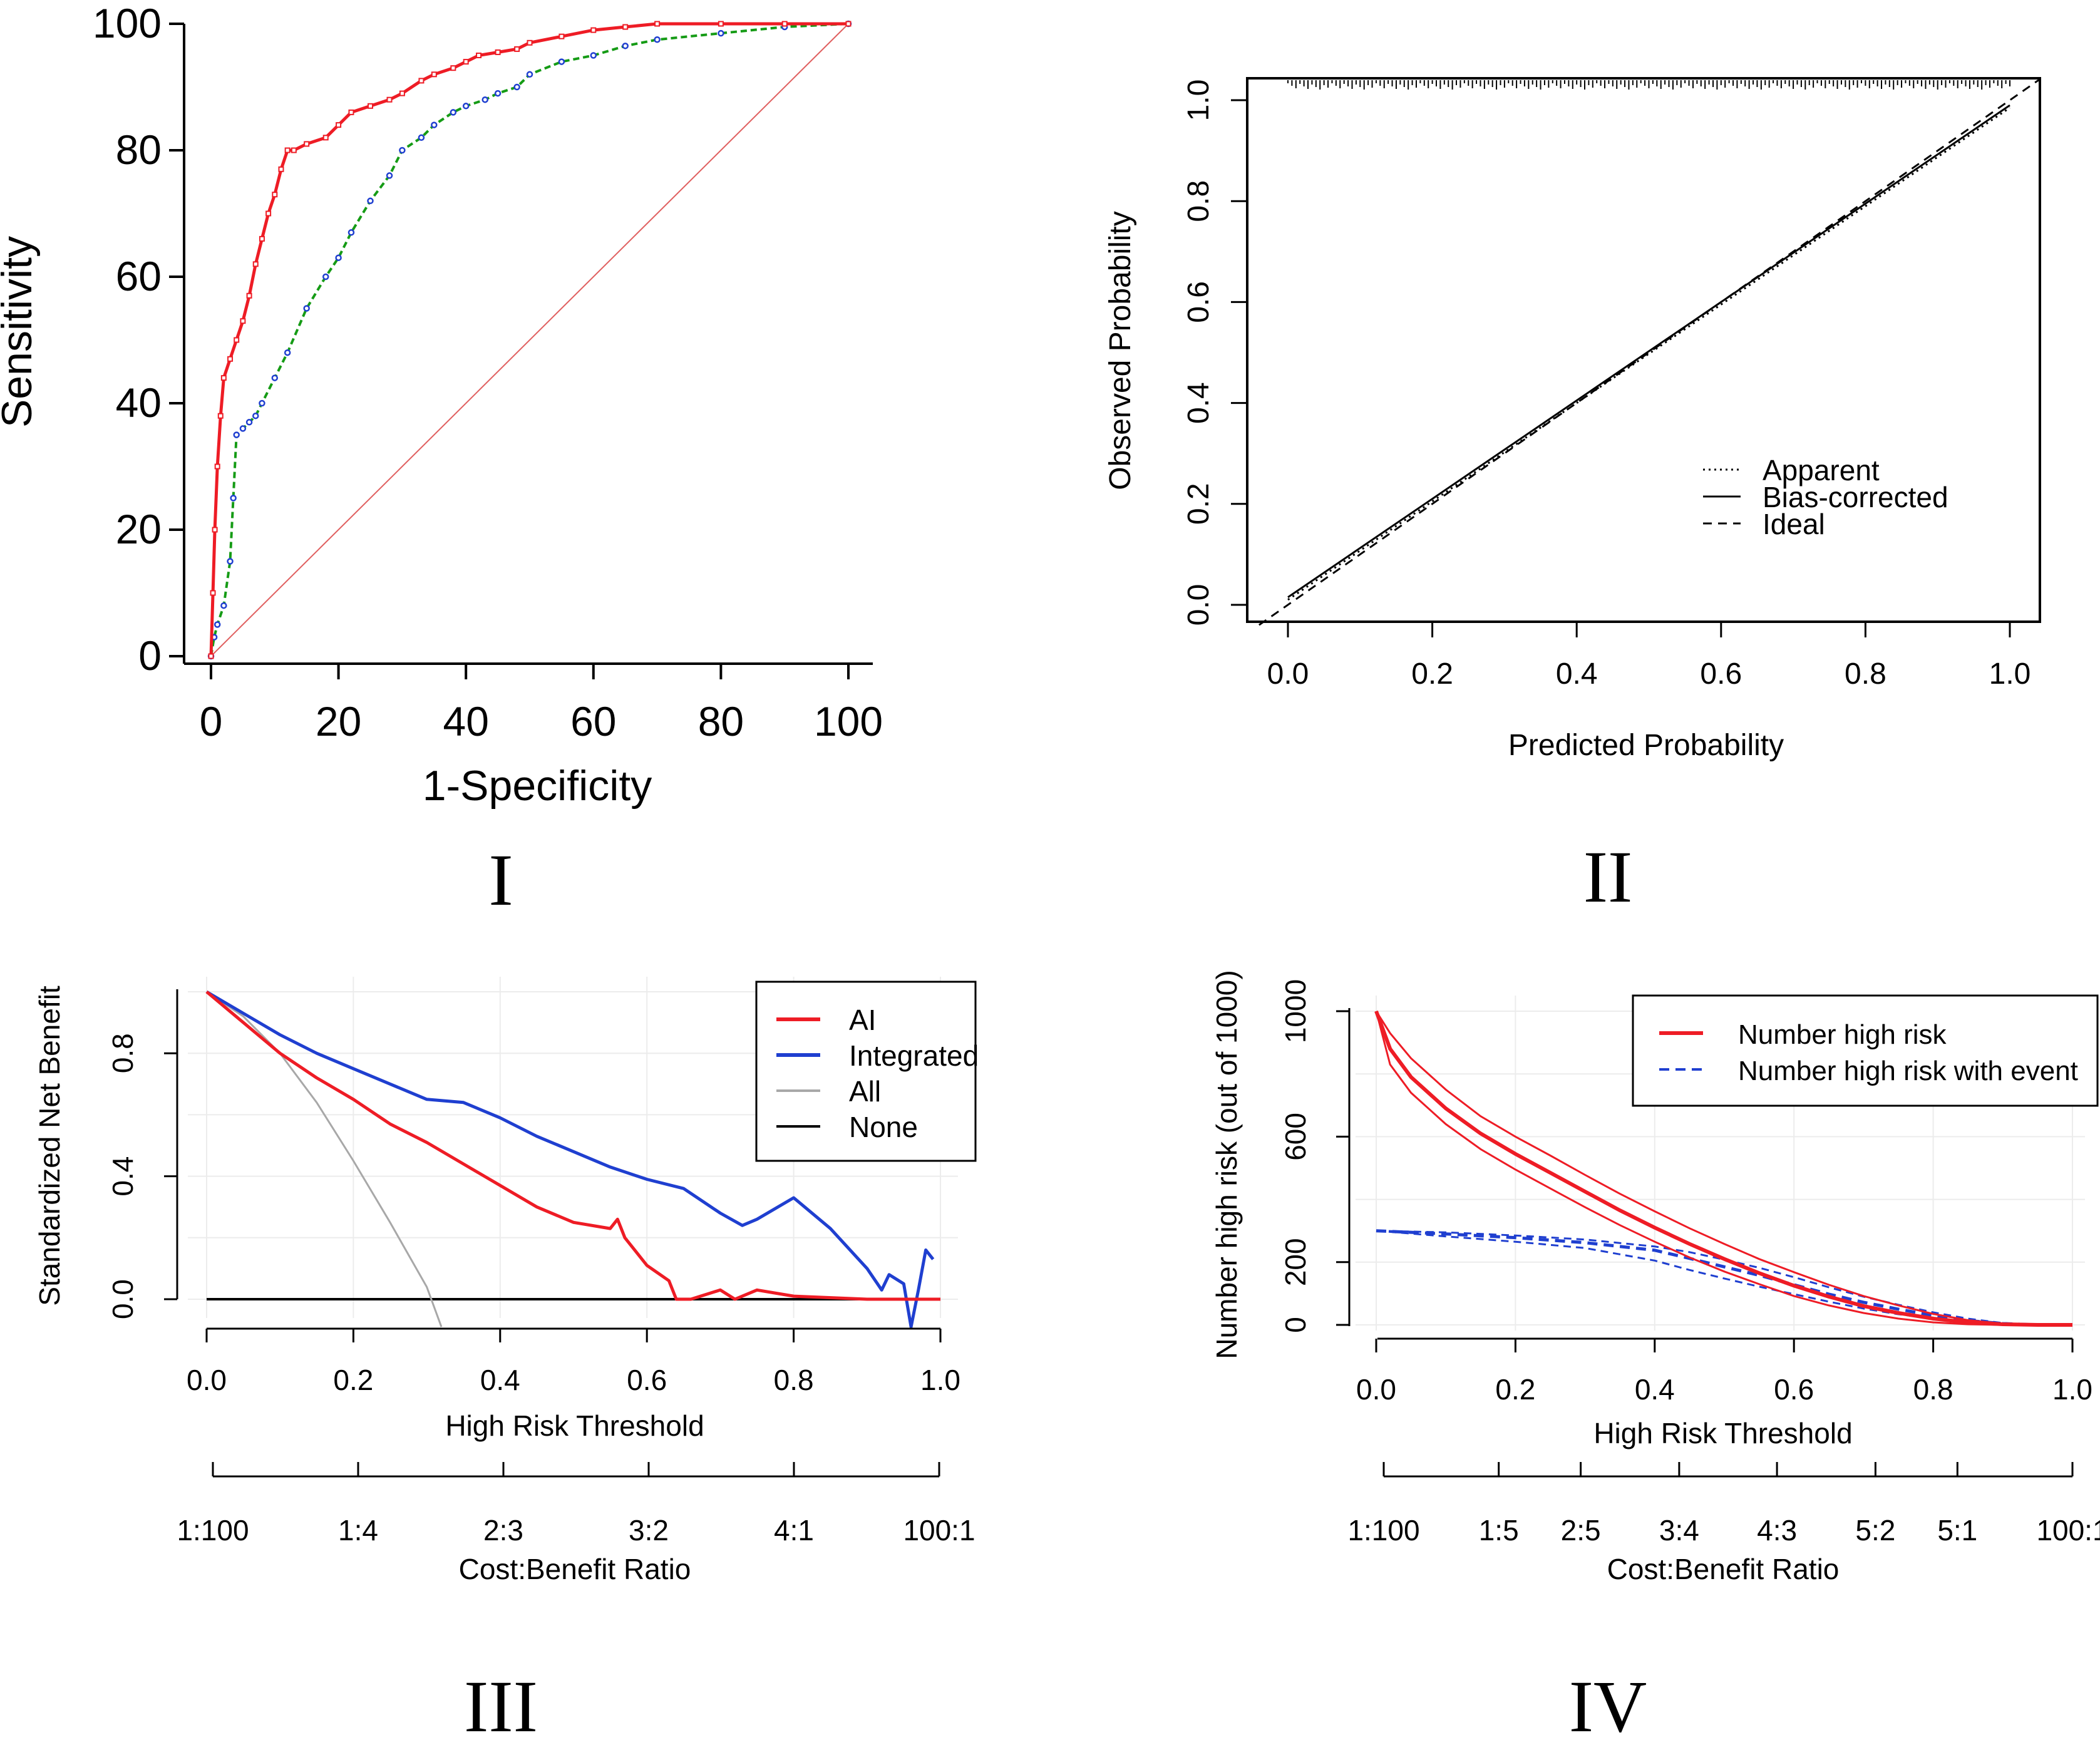 This screenshot has width=2100, height=1740. What do you see at coordinates (940, 1380) in the screenshot?
I see `dca-x-tick-label: 1.0` at bounding box center [940, 1380].